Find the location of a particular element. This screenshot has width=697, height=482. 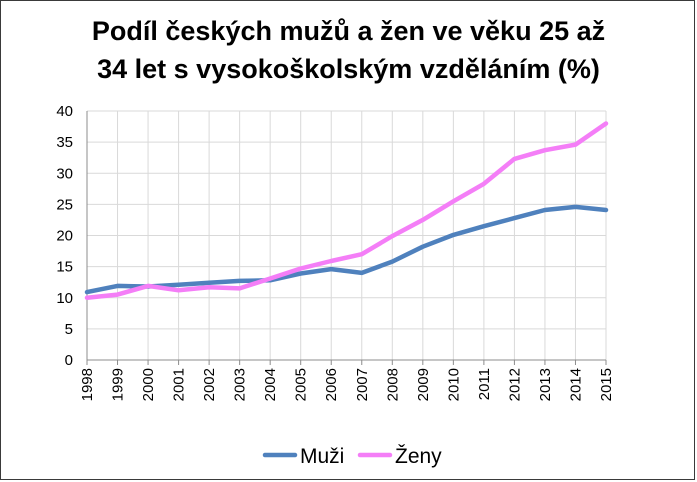

x-tick-label: 1998 is located at coordinates (87, 384).